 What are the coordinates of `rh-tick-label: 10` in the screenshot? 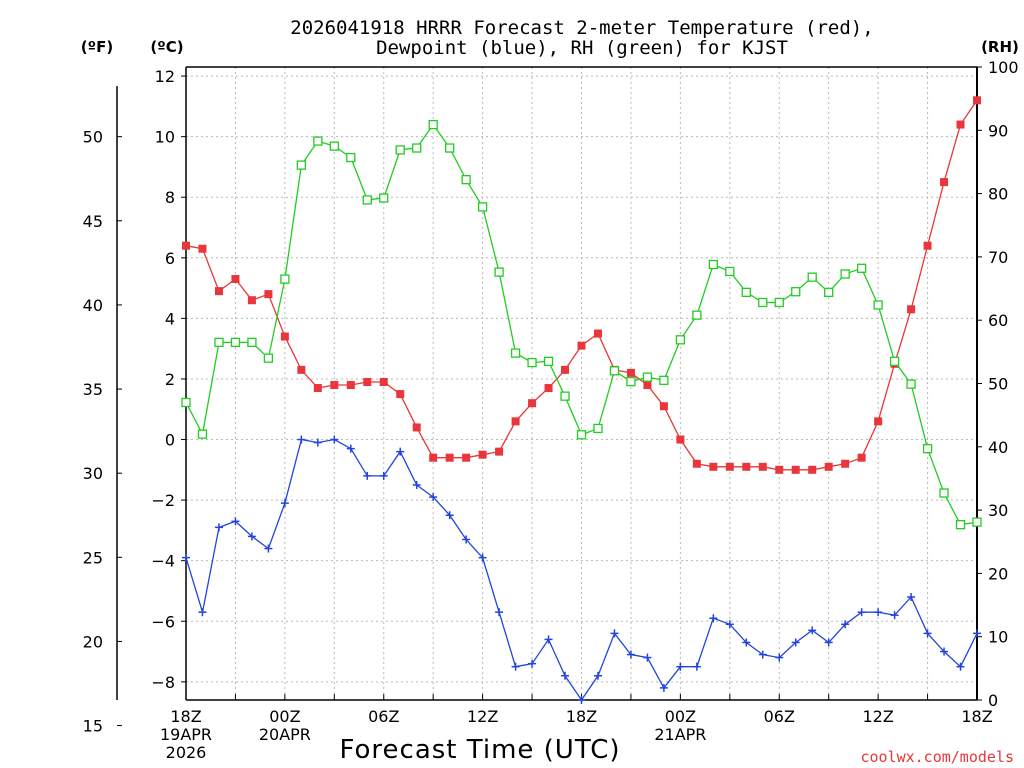 It's located at (998, 637).